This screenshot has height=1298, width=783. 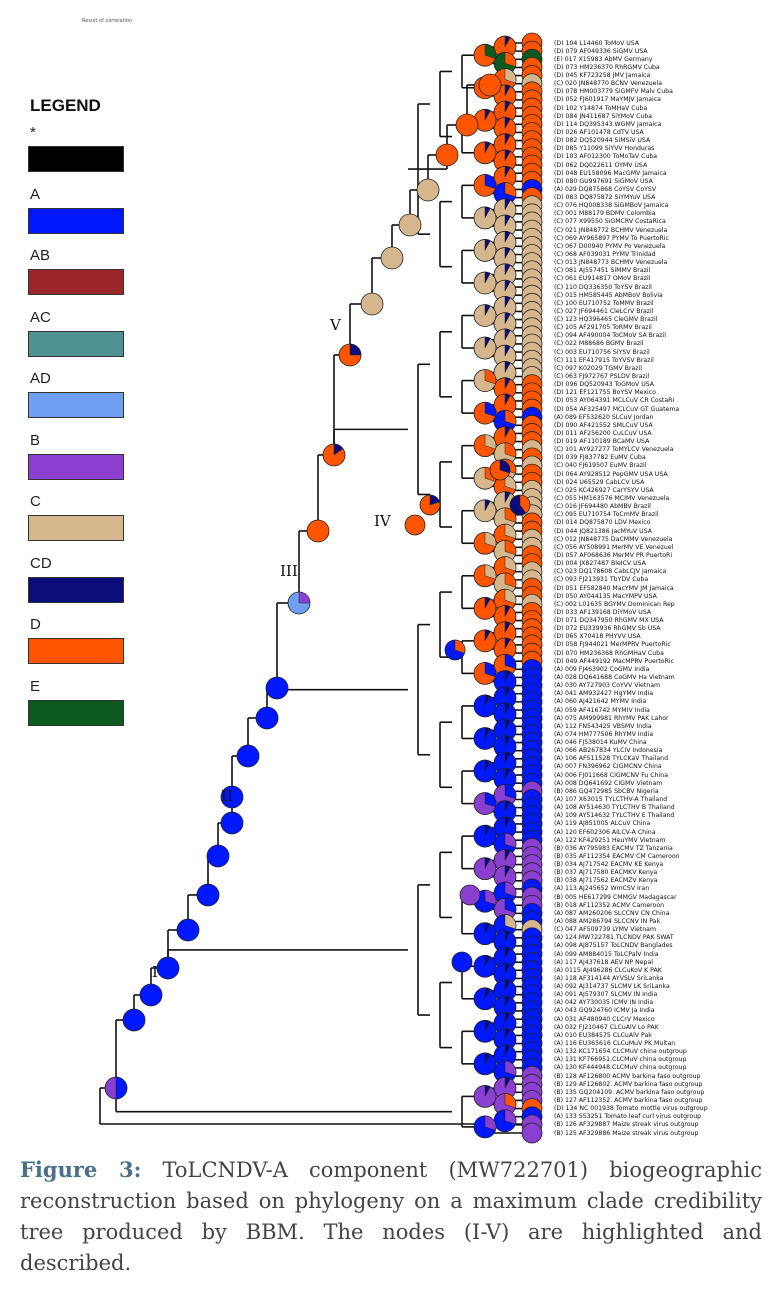 I want to click on tip-label: (A) 131 KF766951.CLCMuV china outgroup, so click(x=620, y=1060).